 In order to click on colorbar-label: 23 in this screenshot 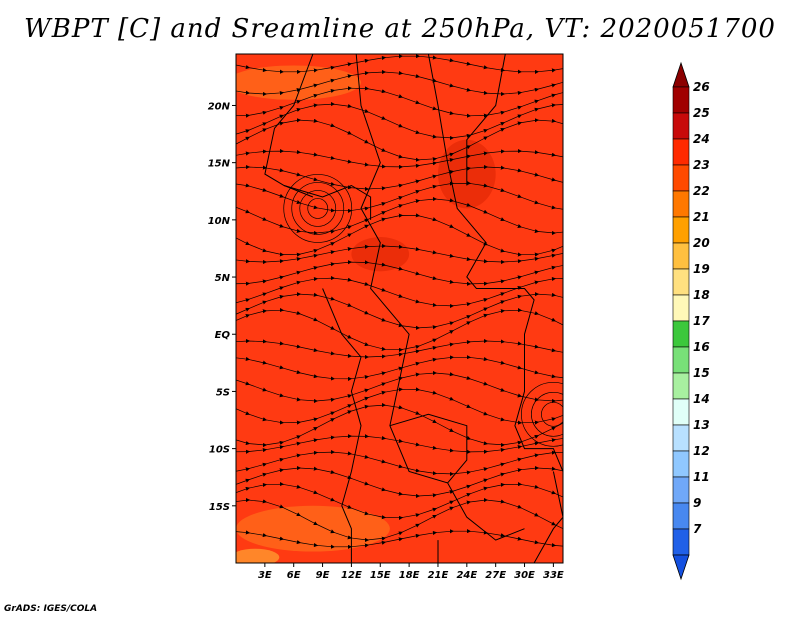, I will do `click(701, 165)`.